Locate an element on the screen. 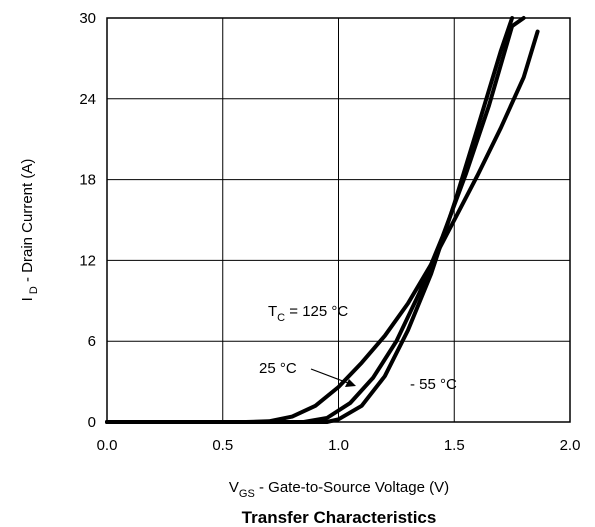 The image size is (595, 527). annotation-minus55c: - 55 °C is located at coordinates (433, 384).